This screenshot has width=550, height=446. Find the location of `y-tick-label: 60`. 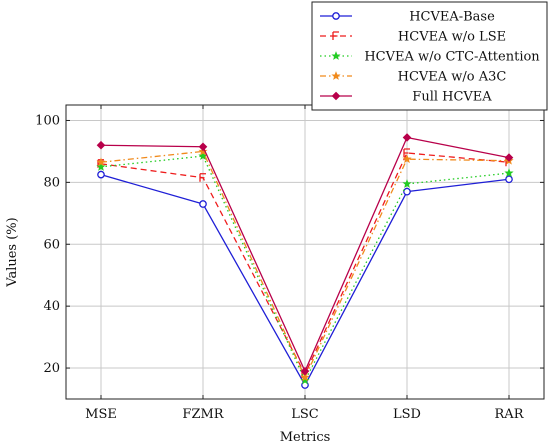

y-tick-label: 60 is located at coordinates (51, 244).